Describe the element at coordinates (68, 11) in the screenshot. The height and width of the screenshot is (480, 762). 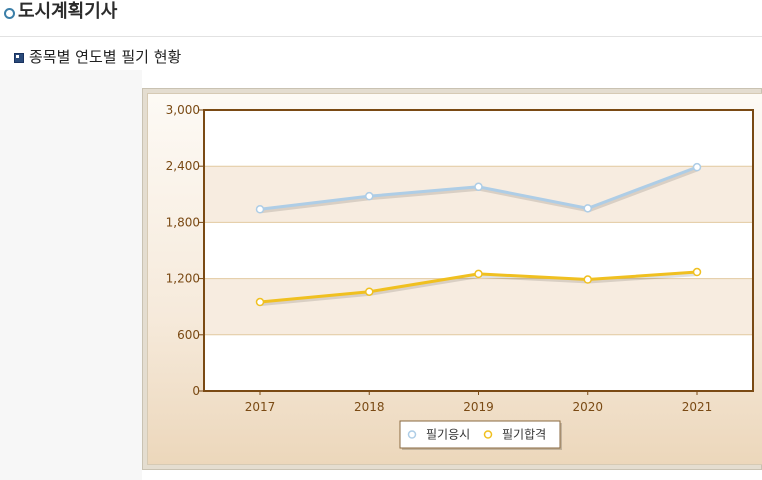
I see `page-title: 도시계획기사` at that location.